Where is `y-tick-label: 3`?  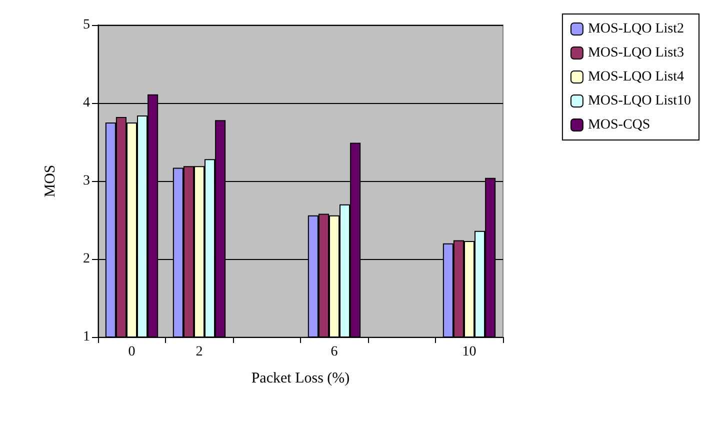 y-tick-label: 3 is located at coordinates (86, 181).